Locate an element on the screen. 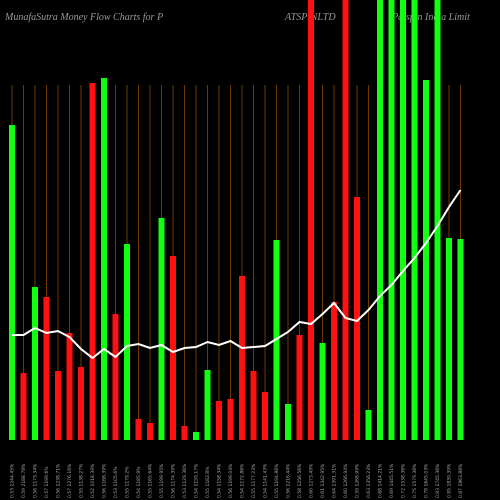  x-tick-label: 0.56 1173.34% is located at coordinates (36, 480).